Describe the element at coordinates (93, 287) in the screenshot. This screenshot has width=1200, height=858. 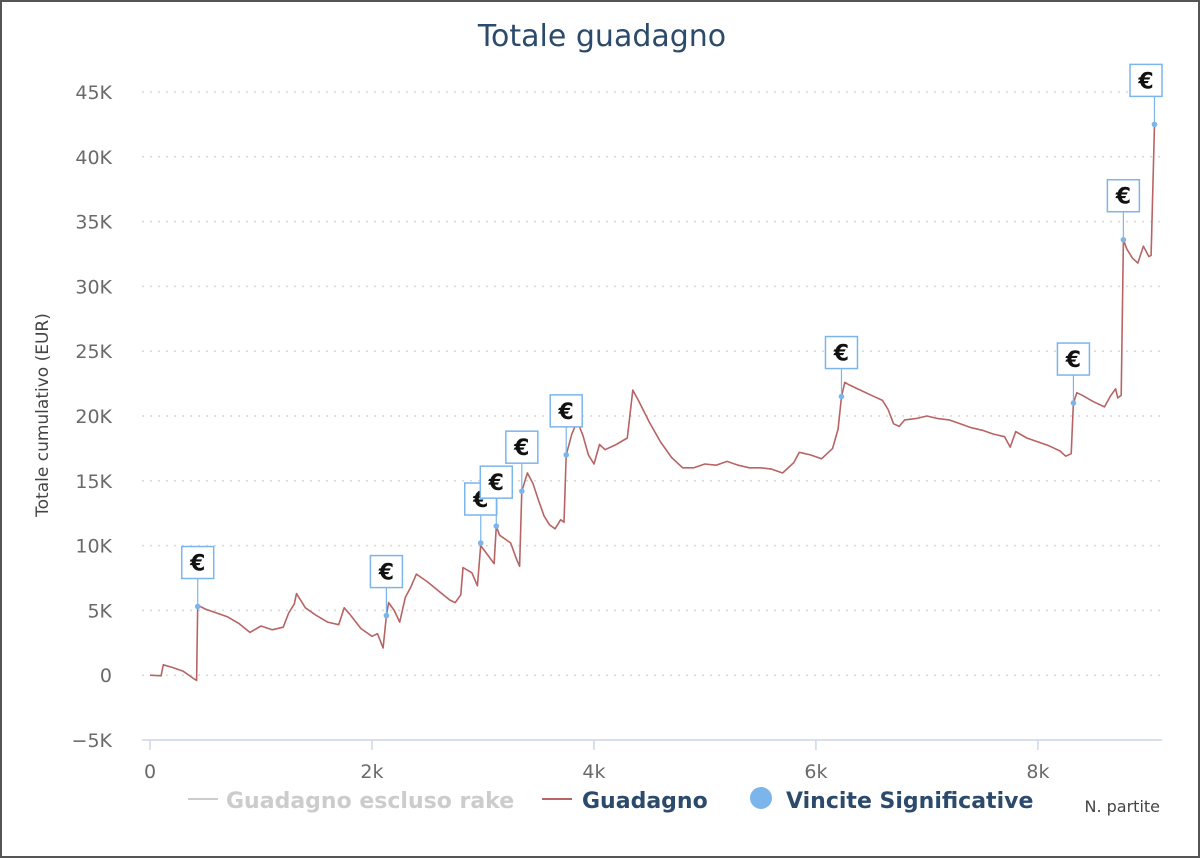
I see `y-tick-label: 30K` at that location.